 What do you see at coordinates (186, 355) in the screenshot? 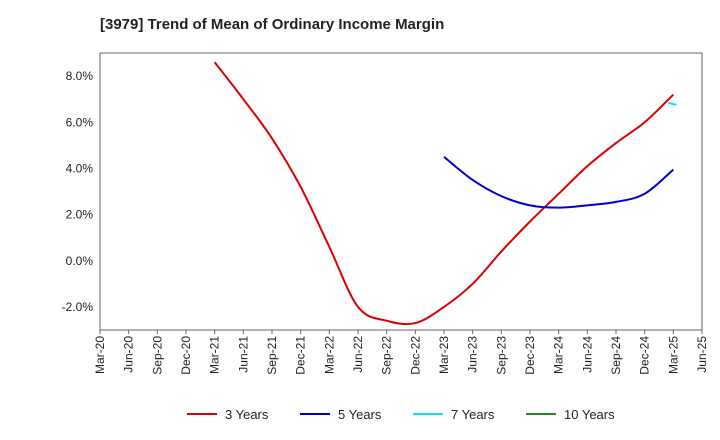
I see `x-tick-label: Dec-20` at bounding box center [186, 355].